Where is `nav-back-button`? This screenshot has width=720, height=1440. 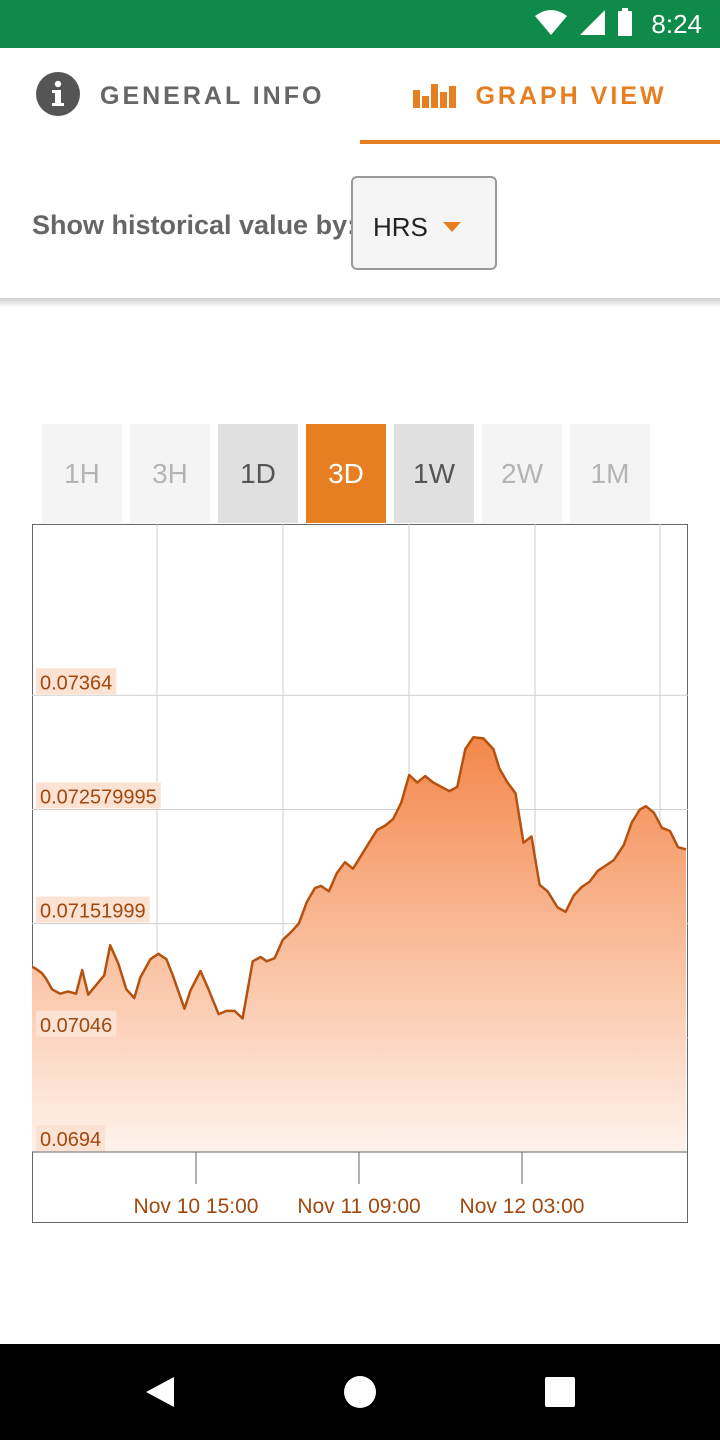
nav-back-button is located at coordinates (160, 1392).